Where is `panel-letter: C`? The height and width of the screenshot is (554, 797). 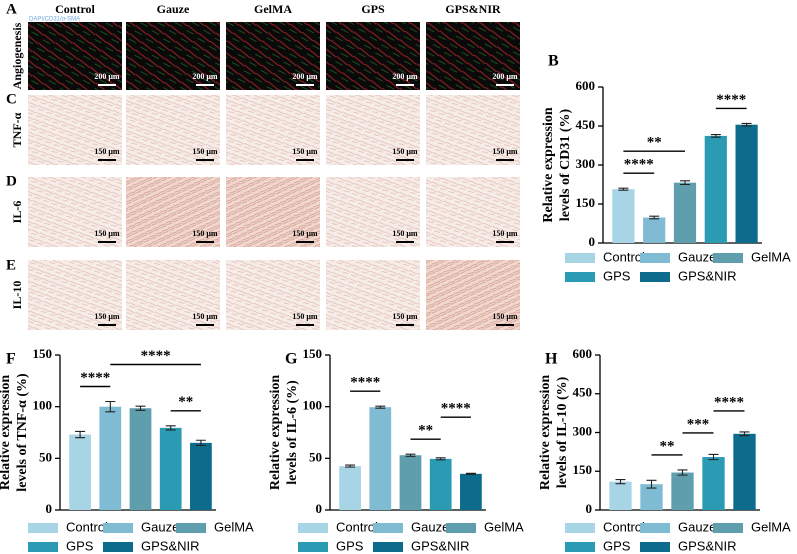
panel-letter: C is located at coordinates (11, 99).